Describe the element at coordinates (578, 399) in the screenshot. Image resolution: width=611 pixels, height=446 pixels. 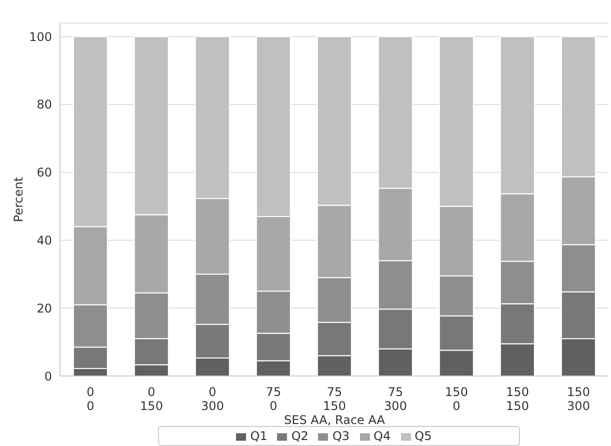
I see `x-tick-label: 150 300` at that location.